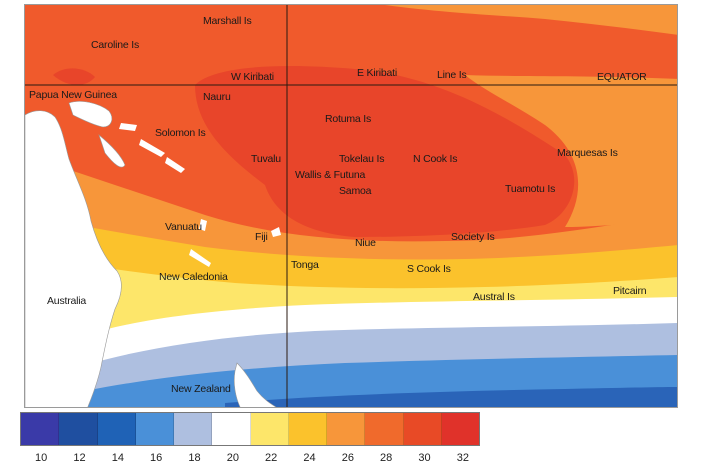 The image size is (710, 473). What do you see at coordinates (435, 159) in the screenshot?
I see `label-n-cook-is: N Cook Is` at bounding box center [435, 159].